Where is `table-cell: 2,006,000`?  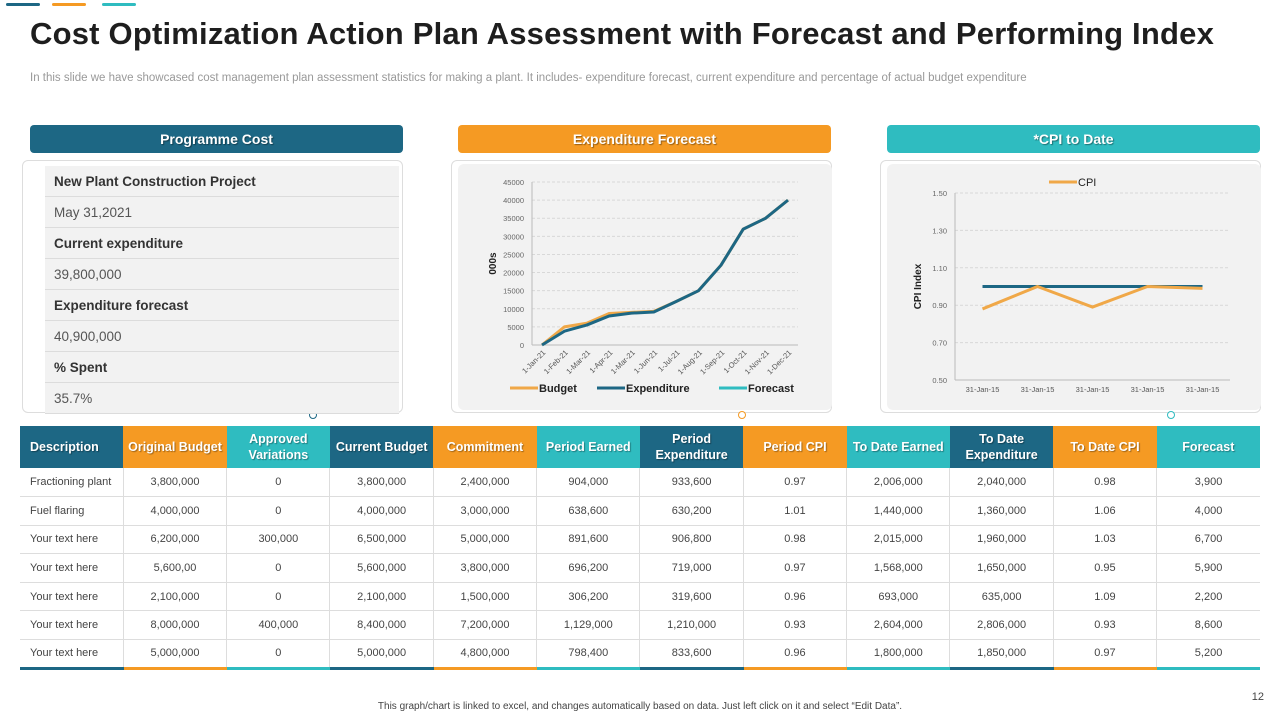 table-cell: 2,006,000 is located at coordinates (898, 483).